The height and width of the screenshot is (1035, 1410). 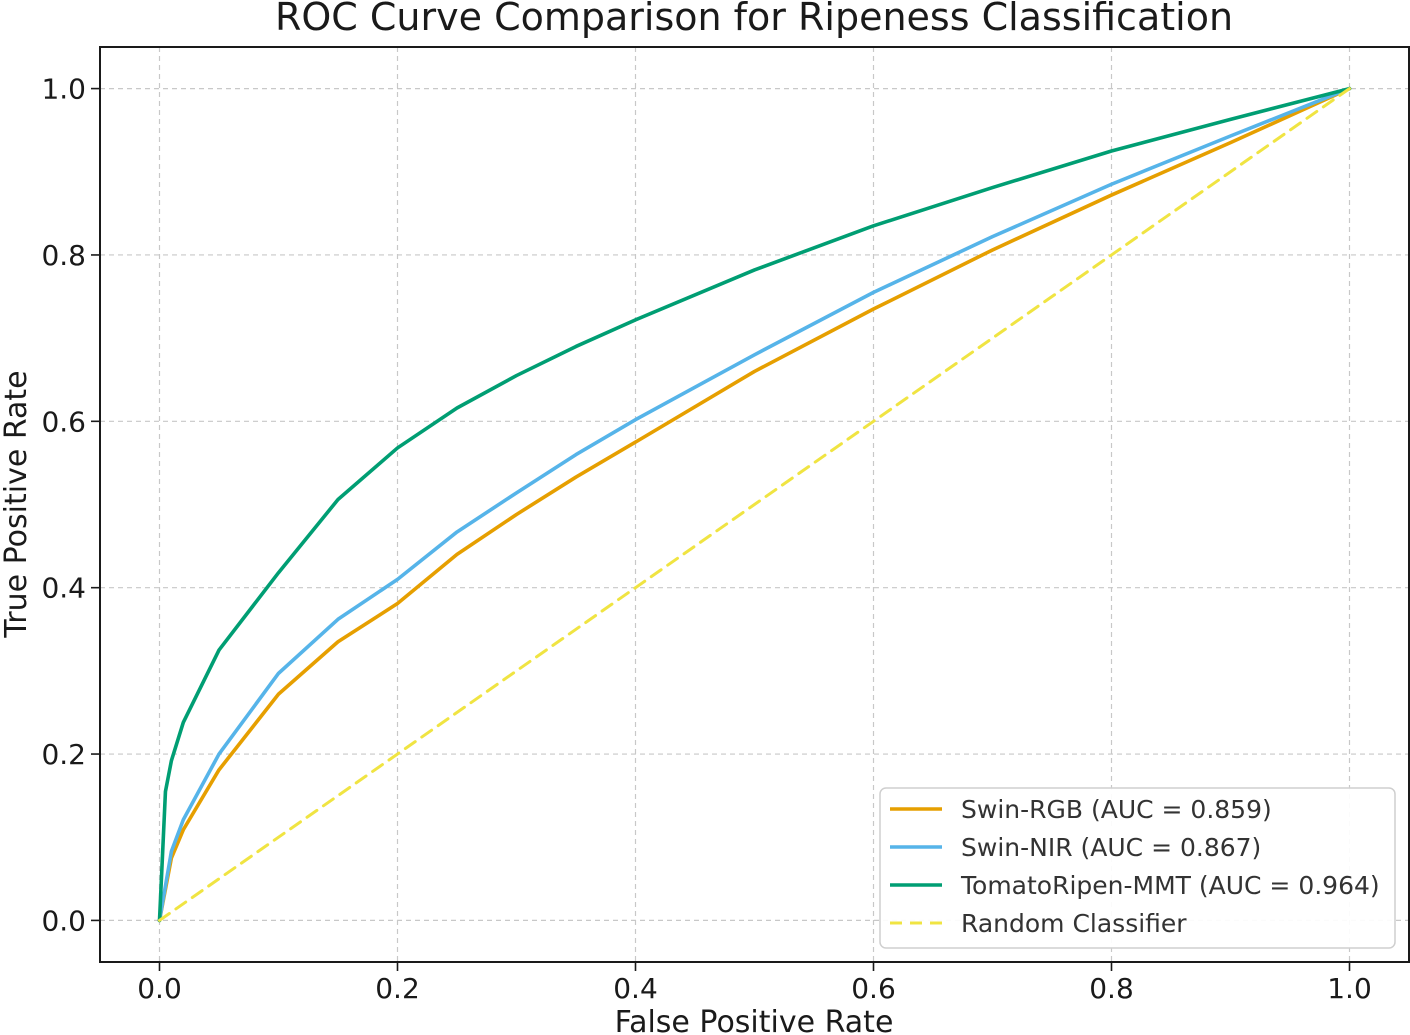 What do you see at coordinates (63, 421) in the screenshot?
I see `y-tick-label: 0.6` at bounding box center [63, 421].